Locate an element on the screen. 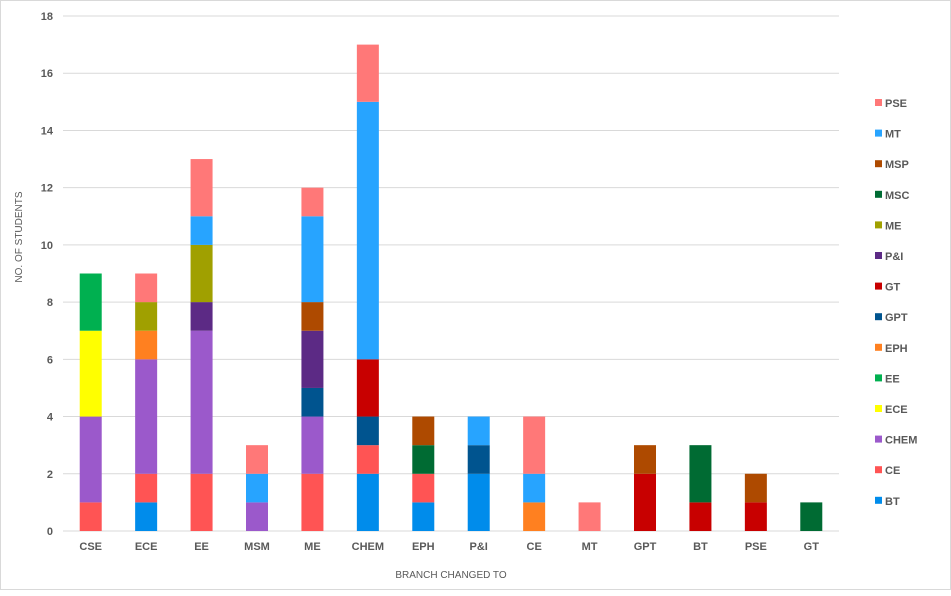 The width and height of the screenshot is (951, 596). bar-segment-BT-GT is located at coordinates (700, 516).